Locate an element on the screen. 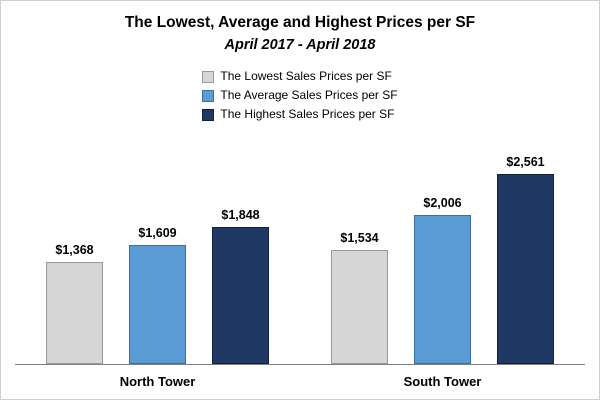 The height and width of the screenshot is (400, 600). category-label: North Tower is located at coordinates (157, 381).